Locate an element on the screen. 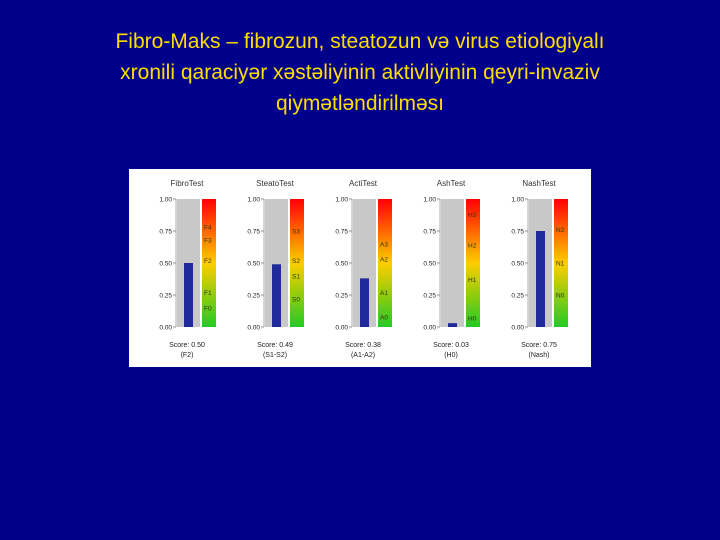 The height and width of the screenshot is (540, 720). ashtest-ytick-label: 0.00 is located at coordinates (429, 328).